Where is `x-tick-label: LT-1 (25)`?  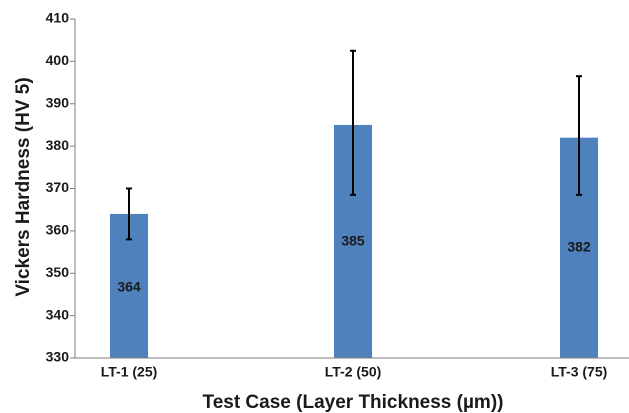 x-tick-label: LT-1 (25) is located at coordinates (129, 372).